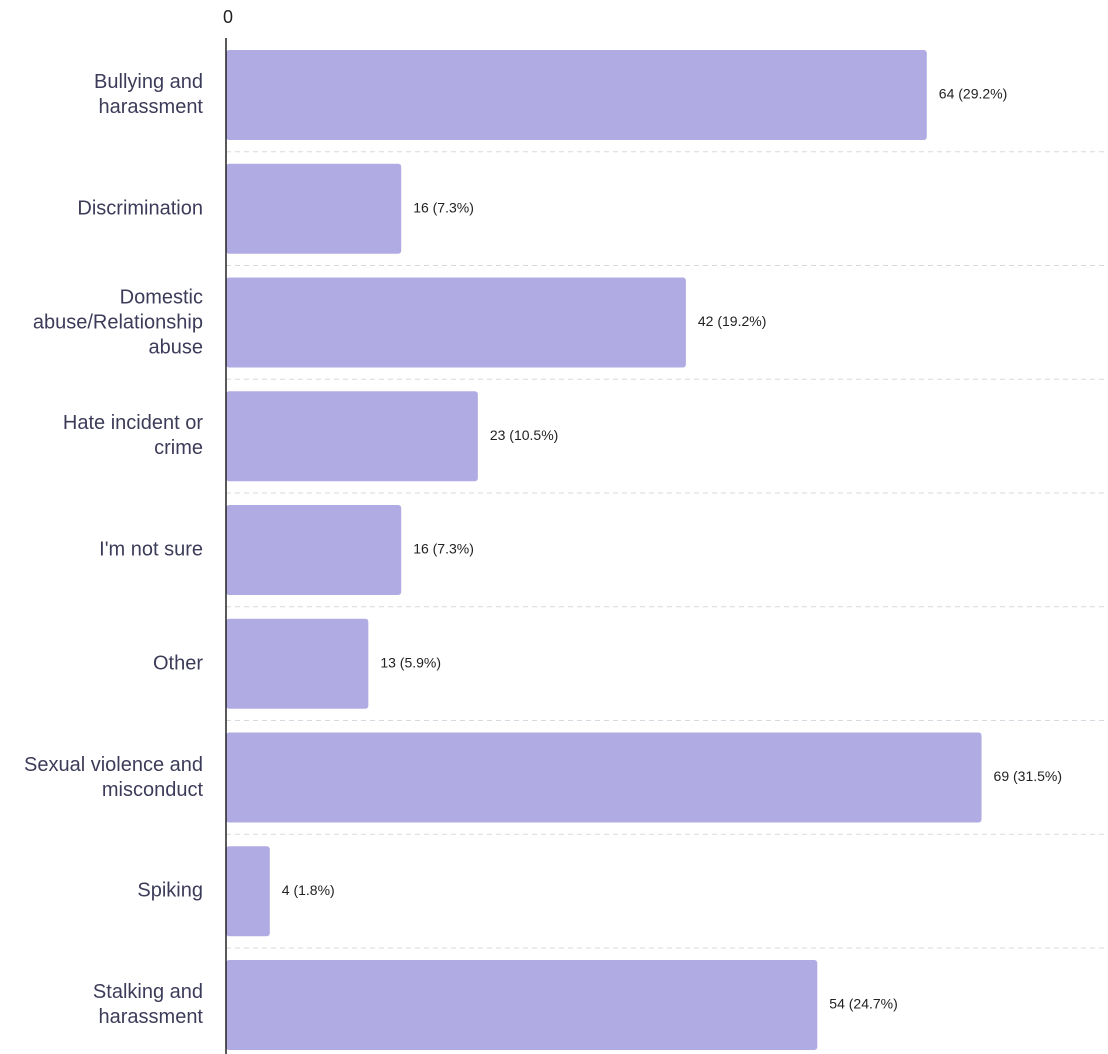 Image resolution: width=1108 pixels, height=1054 pixels. What do you see at coordinates (863, 1004) in the screenshot?
I see `value-label: 54 (24.7%)` at bounding box center [863, 1004].